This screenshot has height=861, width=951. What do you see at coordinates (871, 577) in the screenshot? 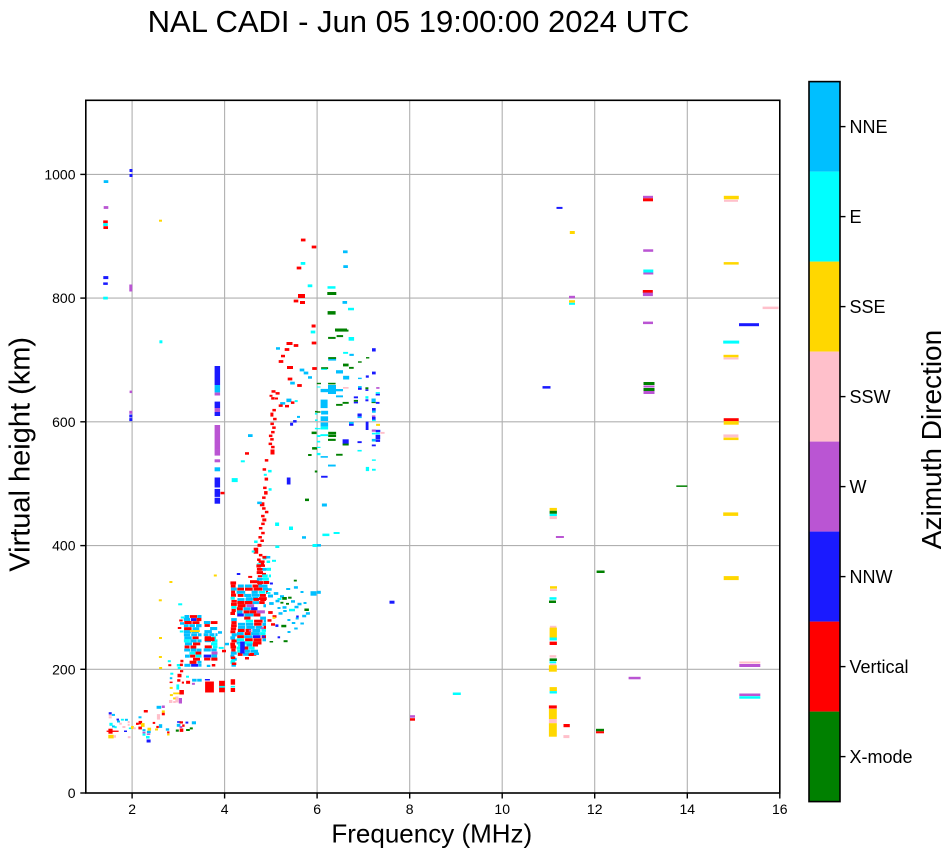
I see `svg-text: NNW` at bounding box center [871, 577].